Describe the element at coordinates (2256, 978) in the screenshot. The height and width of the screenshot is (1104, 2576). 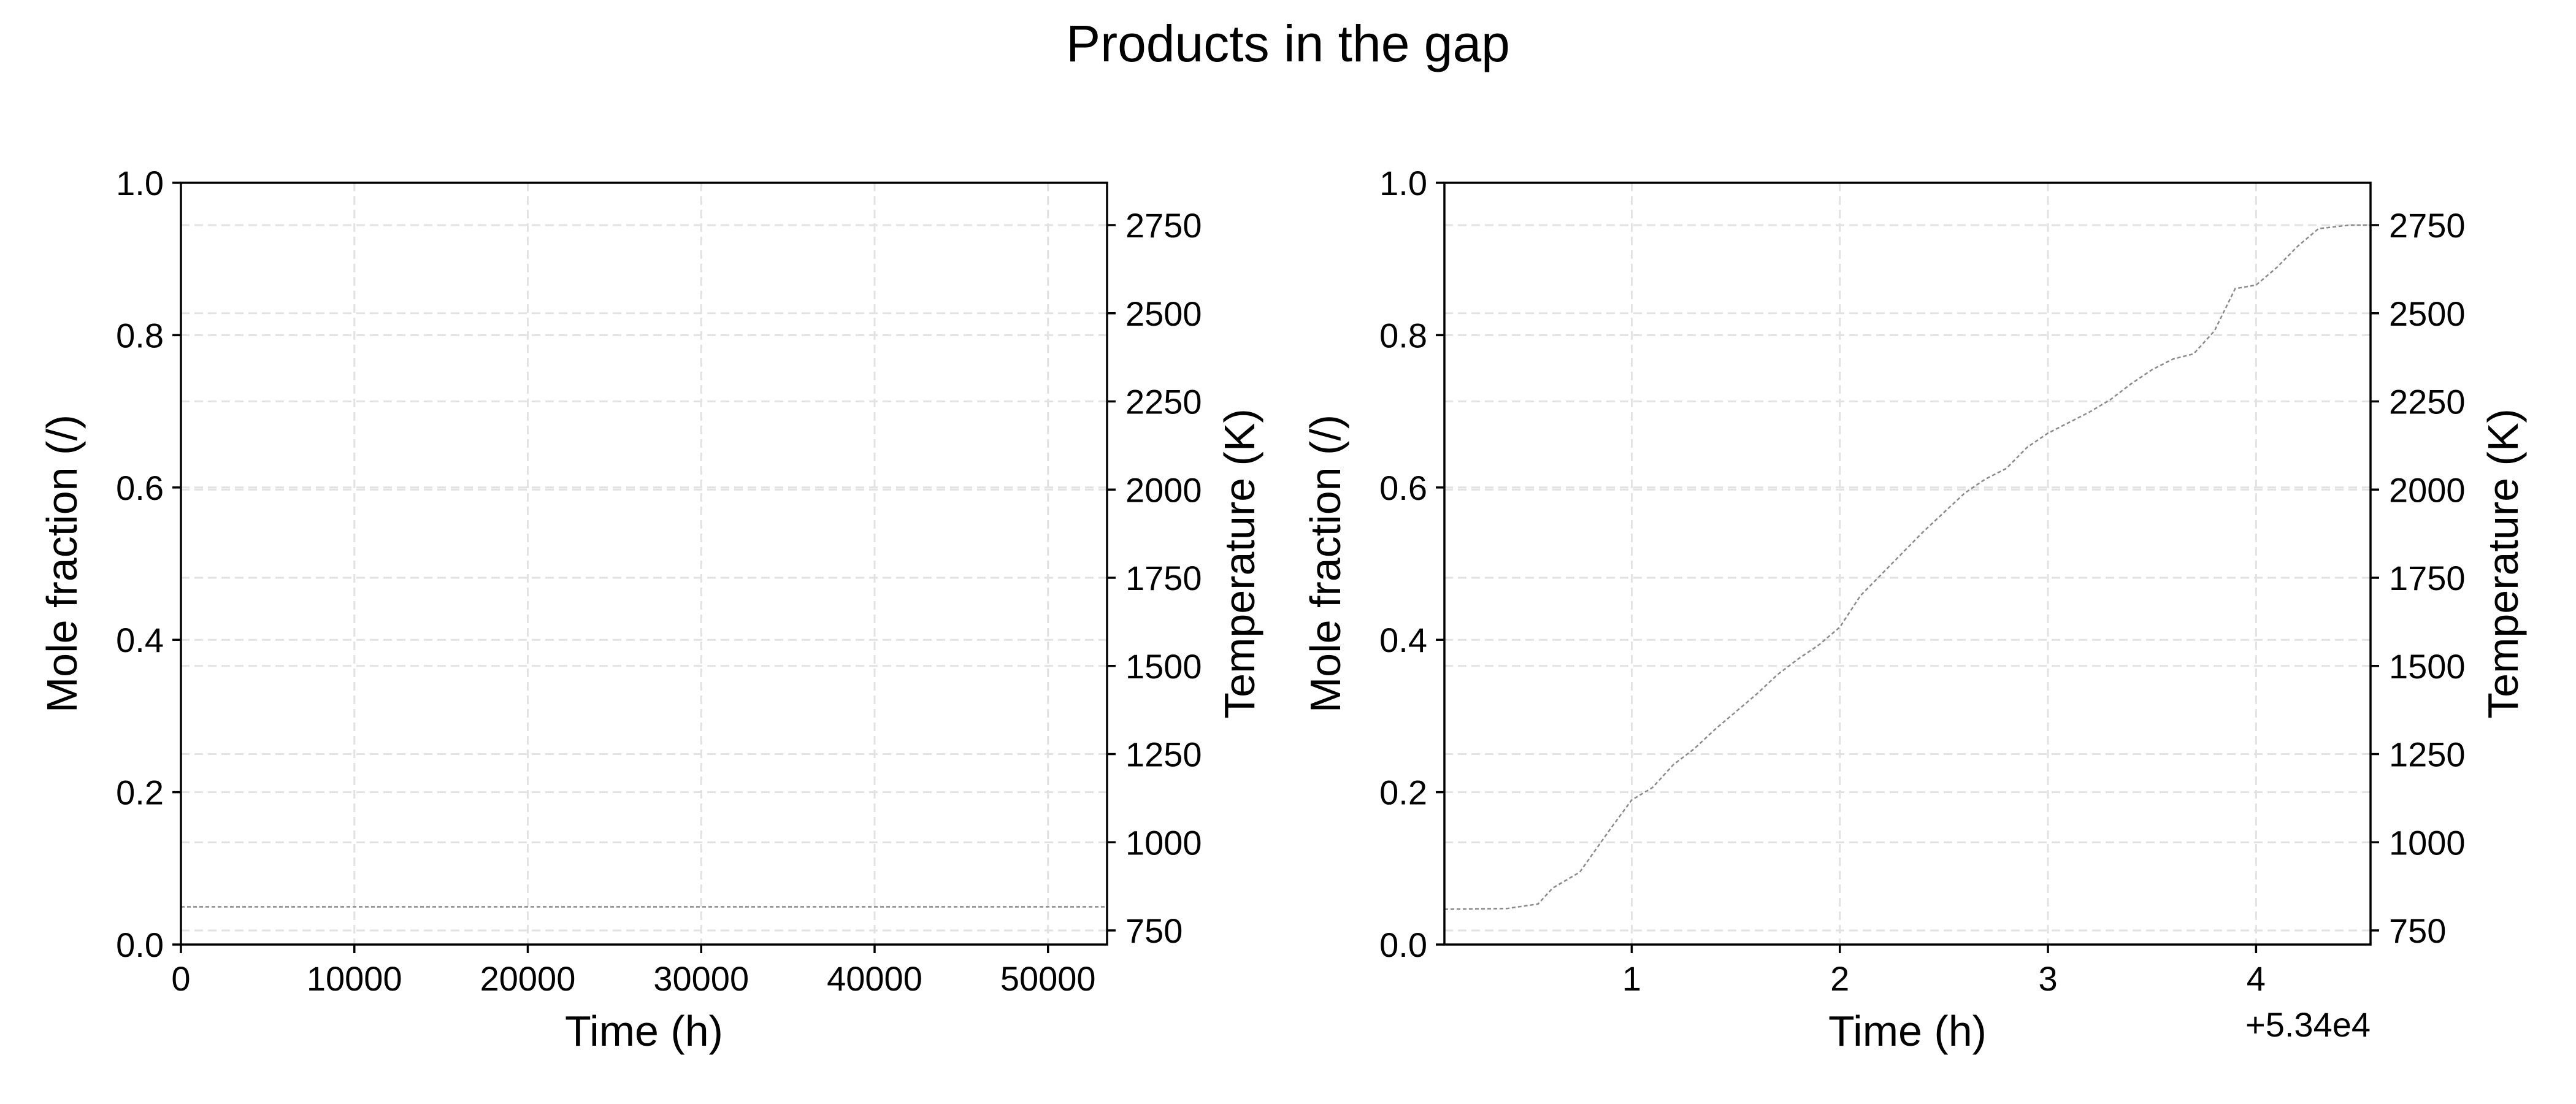
I see `x-tick-label: 4` at that location.